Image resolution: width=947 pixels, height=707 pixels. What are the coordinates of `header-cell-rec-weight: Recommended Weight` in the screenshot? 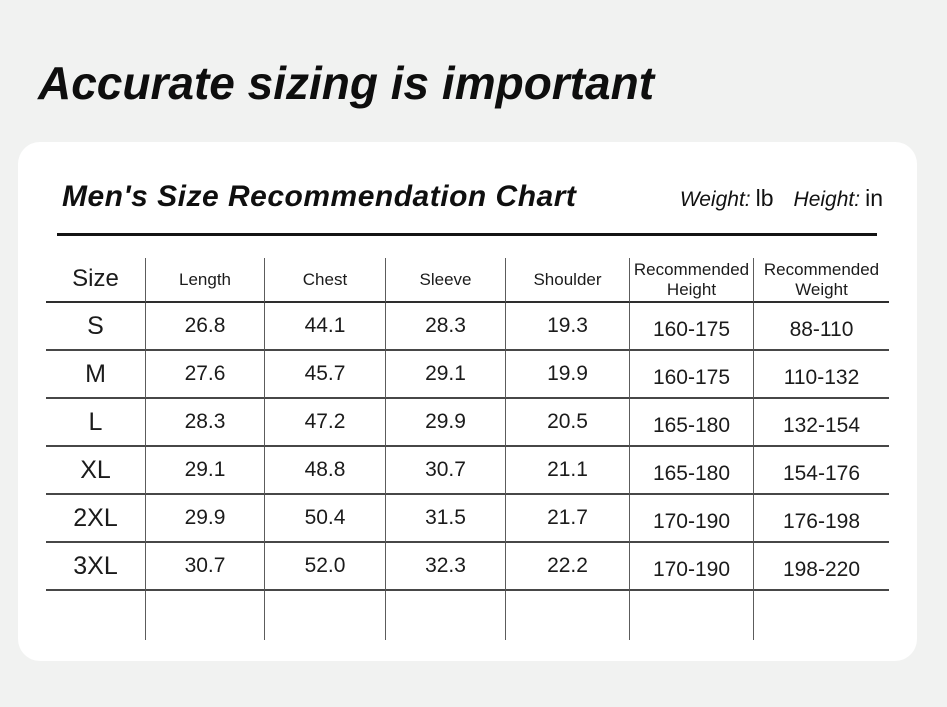 It's located at (821, 280).